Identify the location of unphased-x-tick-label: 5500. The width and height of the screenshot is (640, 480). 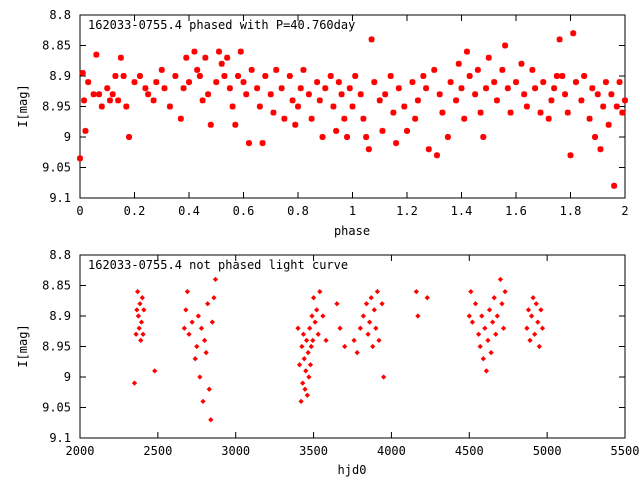
(625, 451).